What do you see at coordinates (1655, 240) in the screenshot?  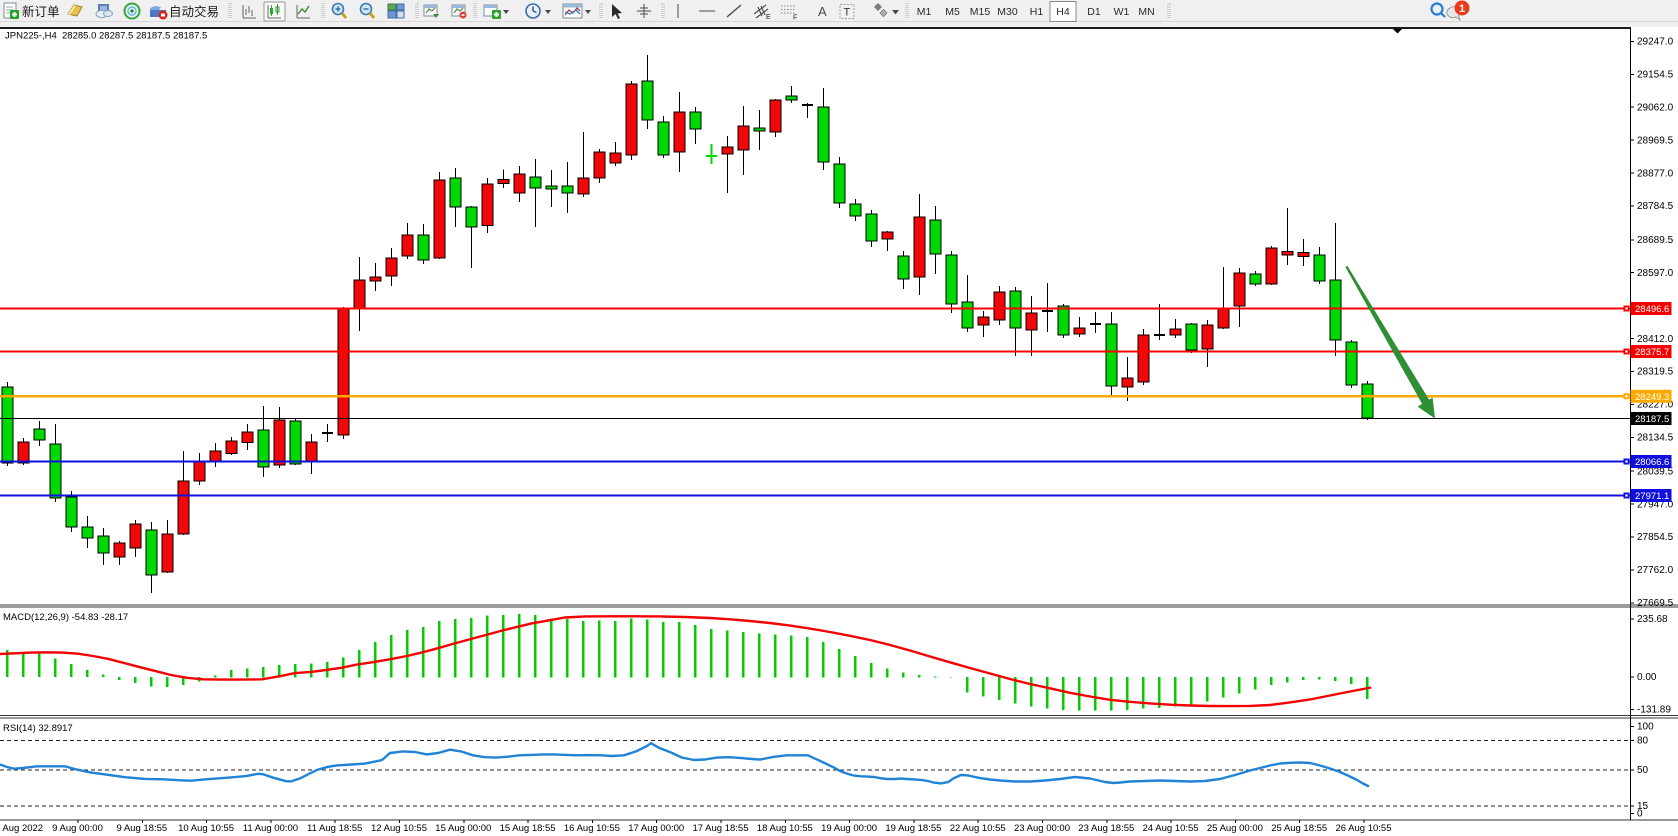 I see `svg-text: 28689.5` at bounding box center [1655, 240].